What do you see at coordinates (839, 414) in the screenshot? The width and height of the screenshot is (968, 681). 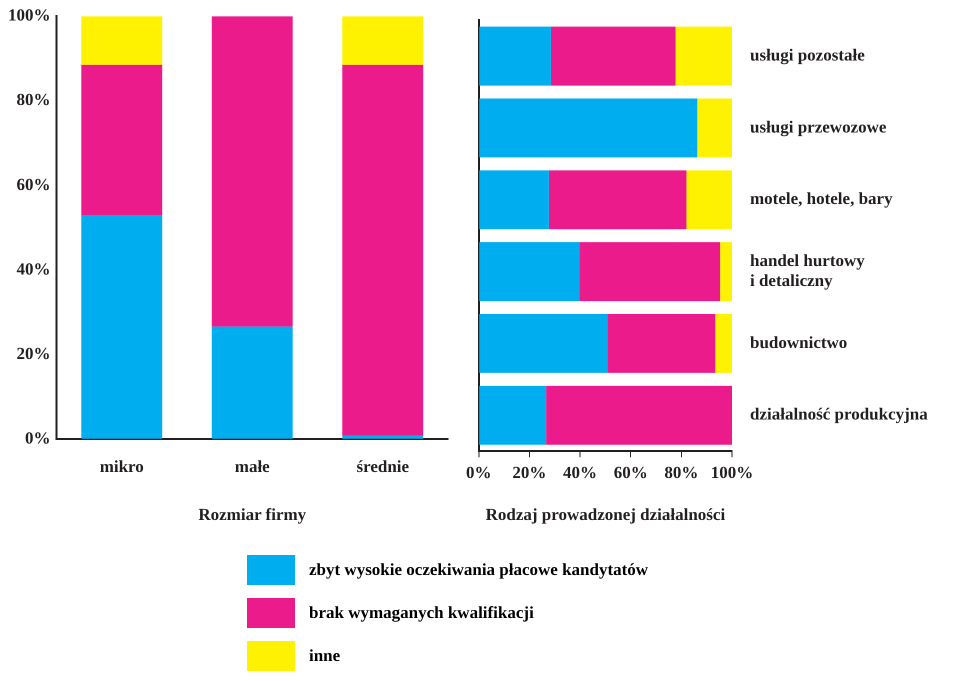 I see `y-tick-label: działalność produkcyjna` at bounding box center [839, 414].